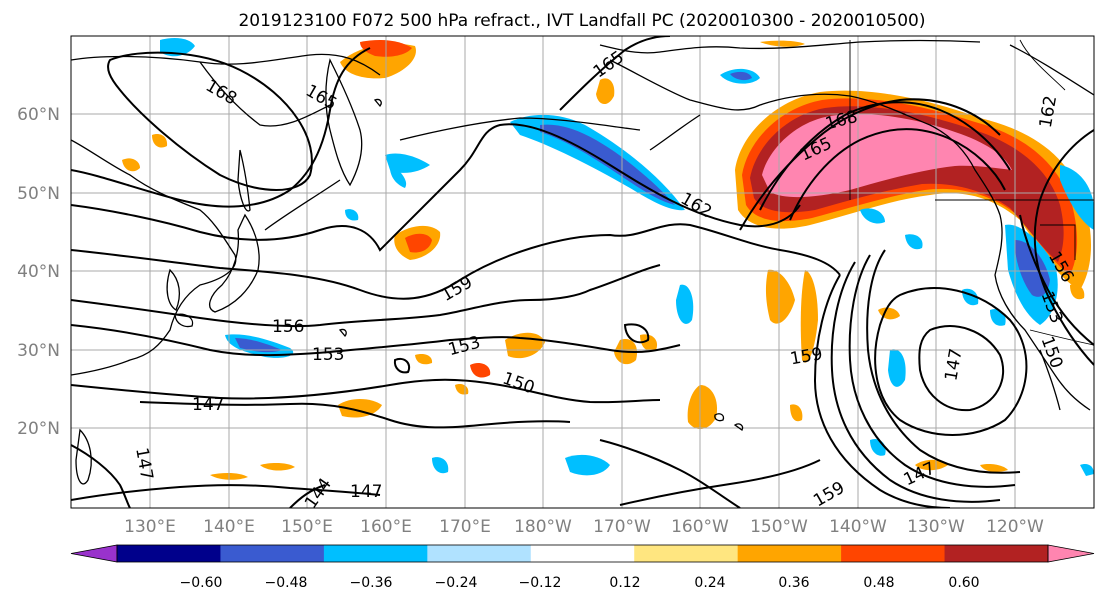 Image resolution: width=1105 pixels, height=601 pixels. Describe the element at coordinates (229, 527) in the screenshot. I see `lon-label: 140°E` at that location.